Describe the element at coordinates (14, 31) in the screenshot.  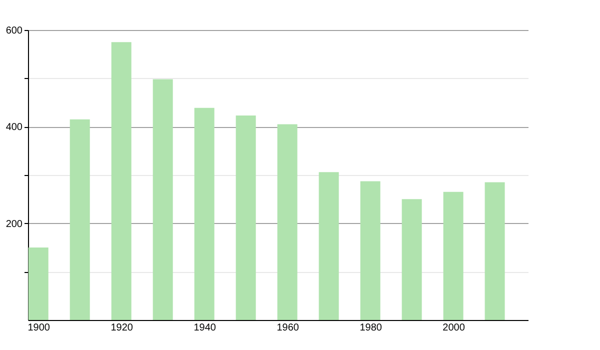
I see `y-tick-label: 600` at that location.